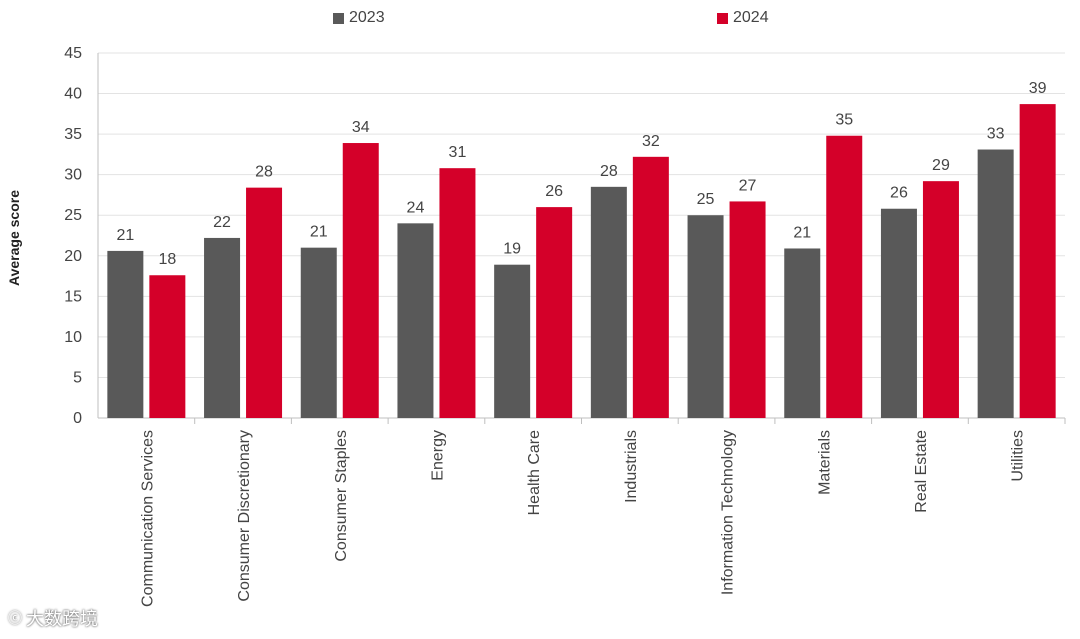  Describe the element at coordinates (534, 472) in the screenshot. I see `x-tick-label-health-care: Health Care` at that location.